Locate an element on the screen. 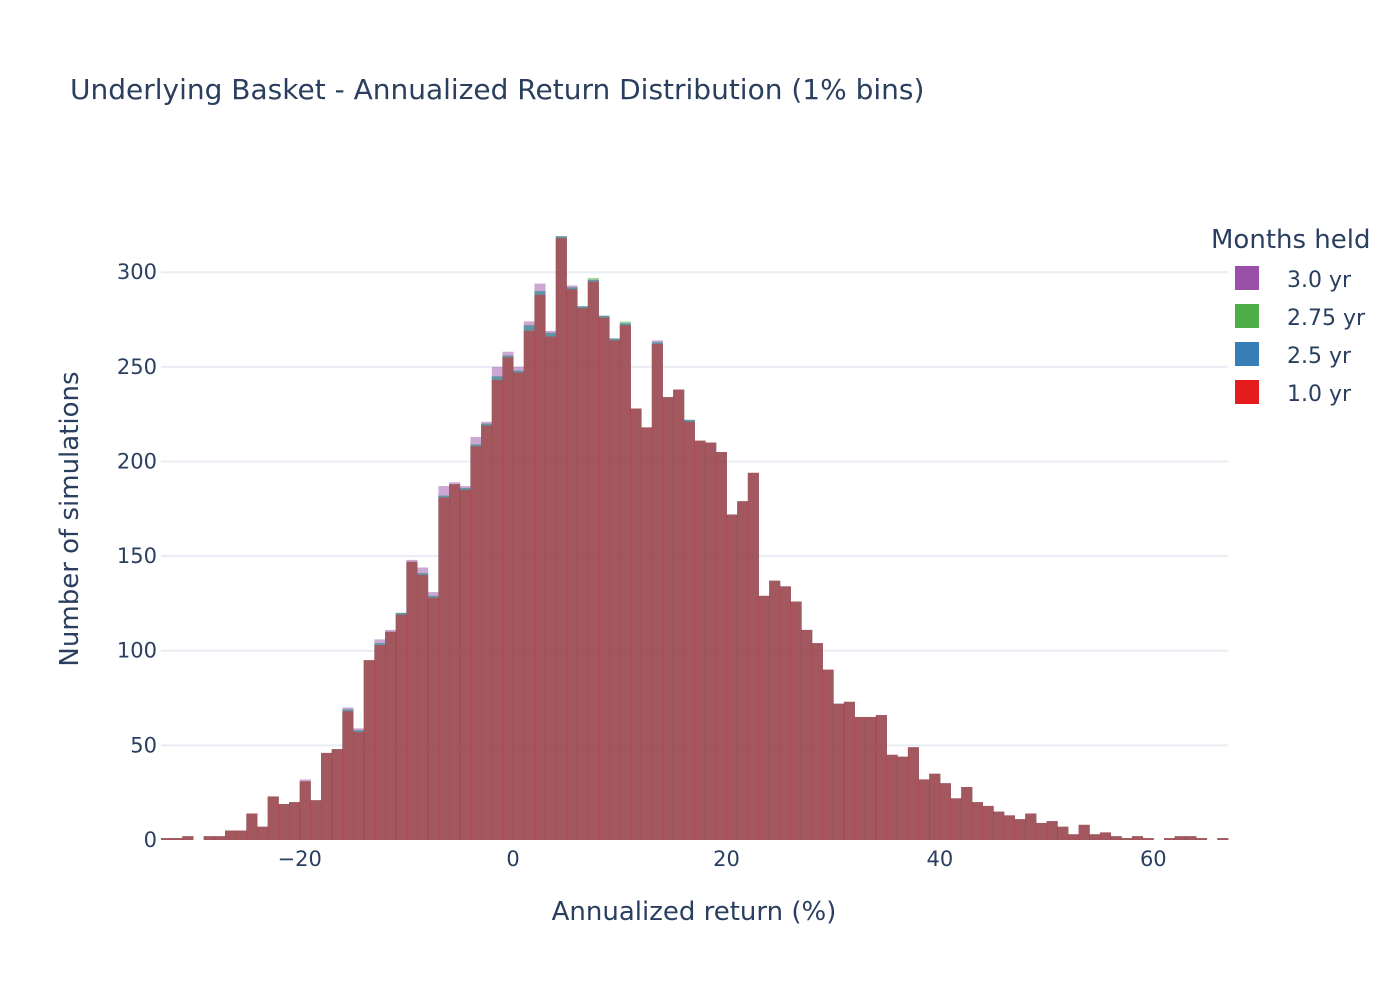 The image size is (1400, 1000). y-axis-ticks: 0 50 100 150 200 250 300 is located at coordinates (137, 556).